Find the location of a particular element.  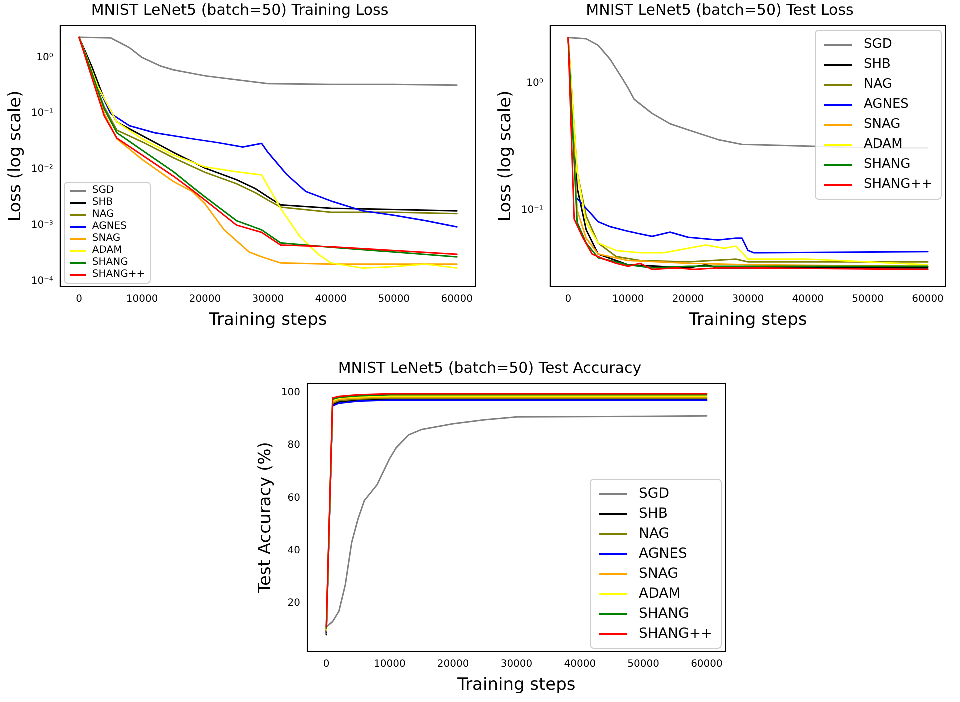

chart-title: MNIST LeNet5 (batch=50) Training Loss is located at coordinates (240, 9).